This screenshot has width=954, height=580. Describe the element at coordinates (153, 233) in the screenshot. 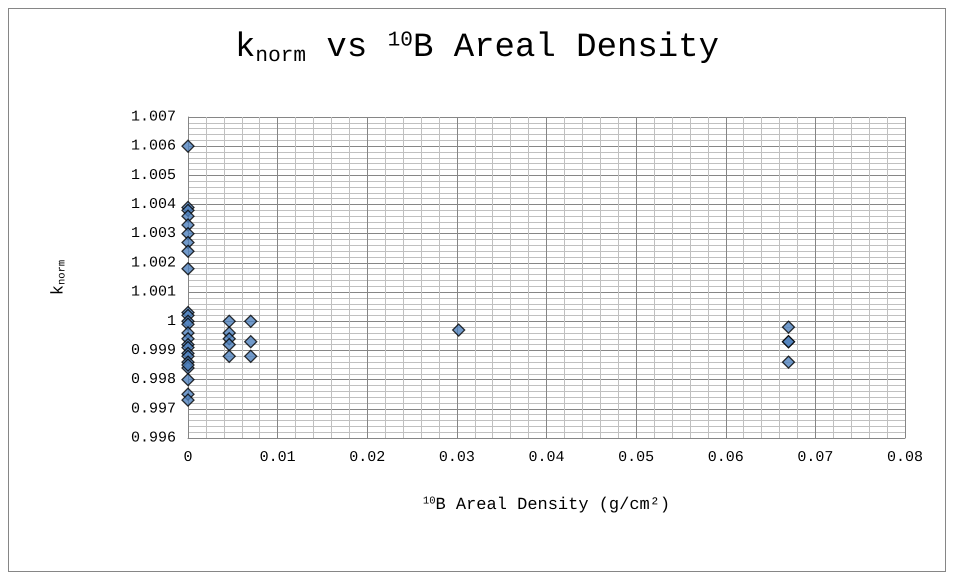

I see `y-tick-label: 1.003` at that location.